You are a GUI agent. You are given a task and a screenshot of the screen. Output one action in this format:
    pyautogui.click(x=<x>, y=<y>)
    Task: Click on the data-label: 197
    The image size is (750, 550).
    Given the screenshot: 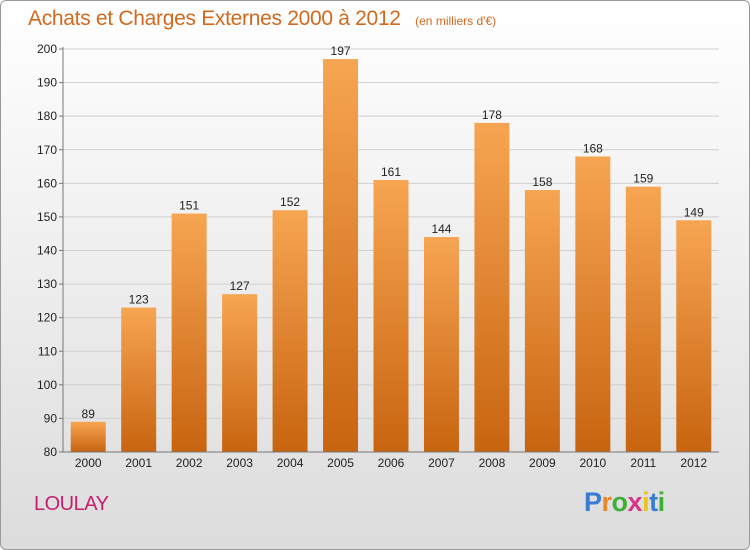 What is the action you would take?
    pyautogui.click(x=341, y=51)
    